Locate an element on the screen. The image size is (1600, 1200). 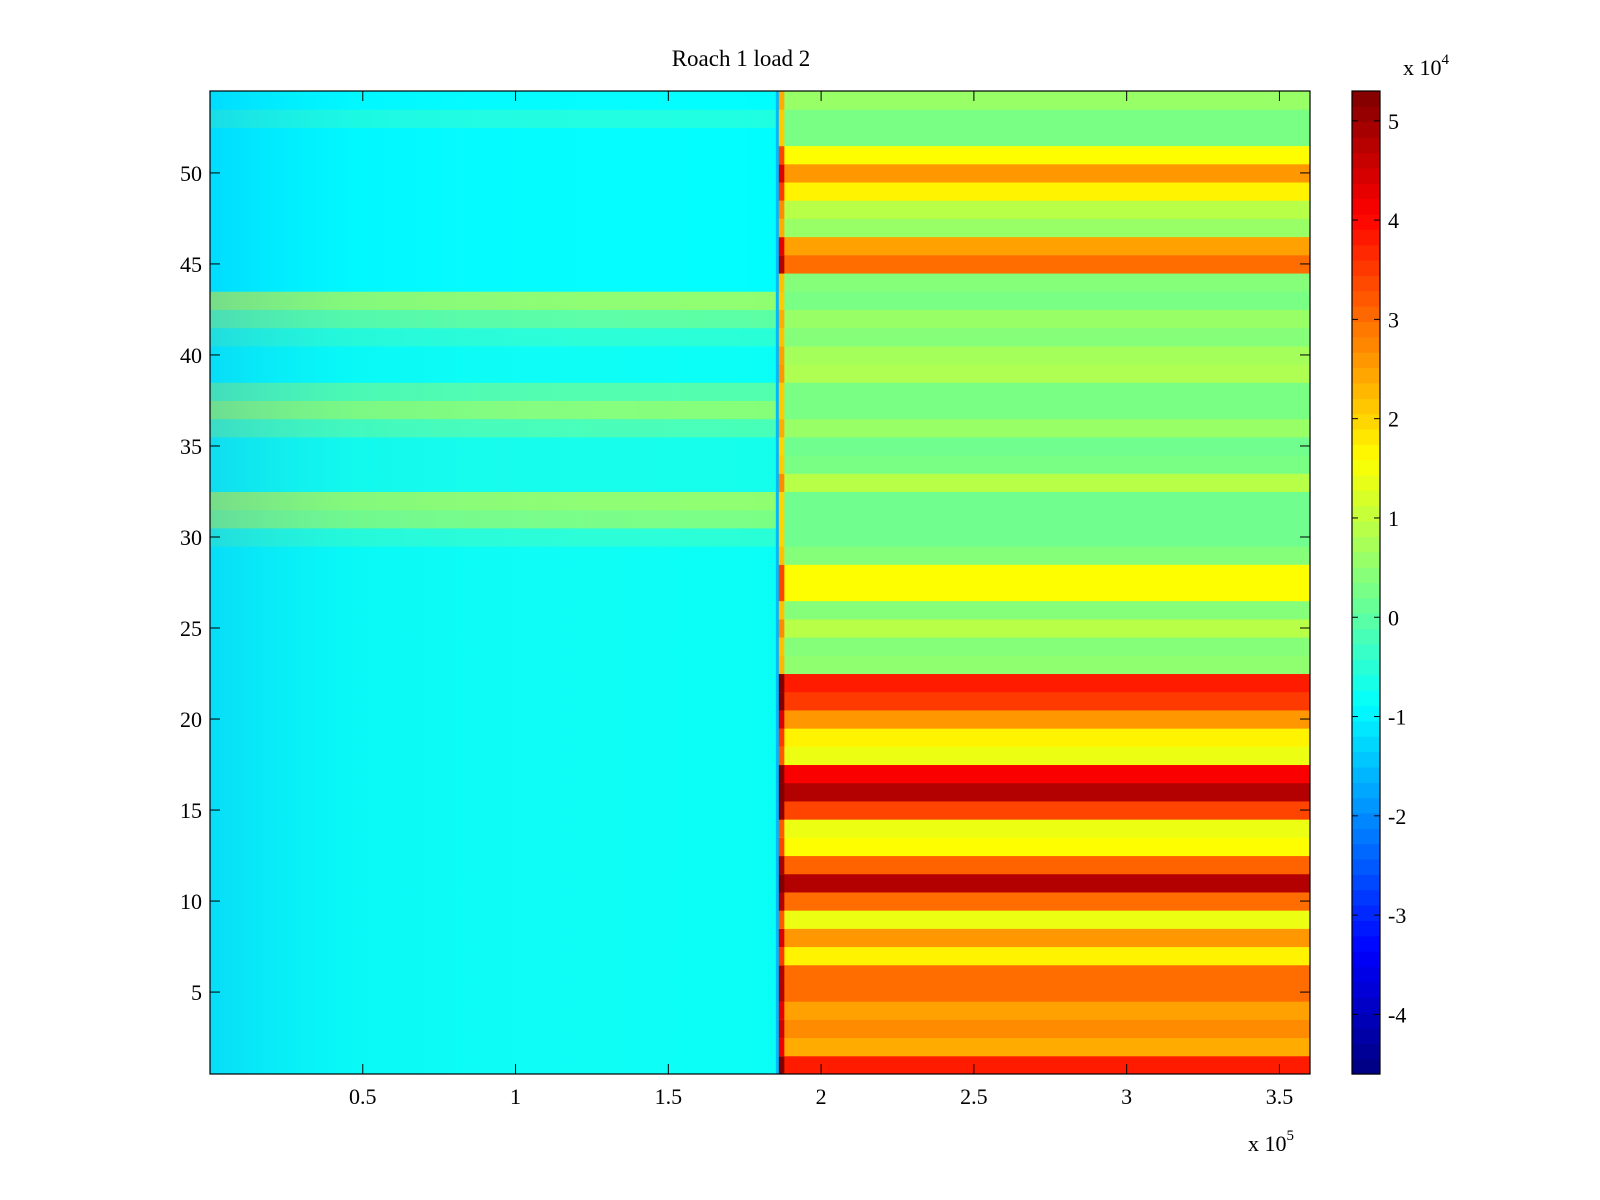
chart-title: Roach 1 load 2 is located at coordinates (741, 58).